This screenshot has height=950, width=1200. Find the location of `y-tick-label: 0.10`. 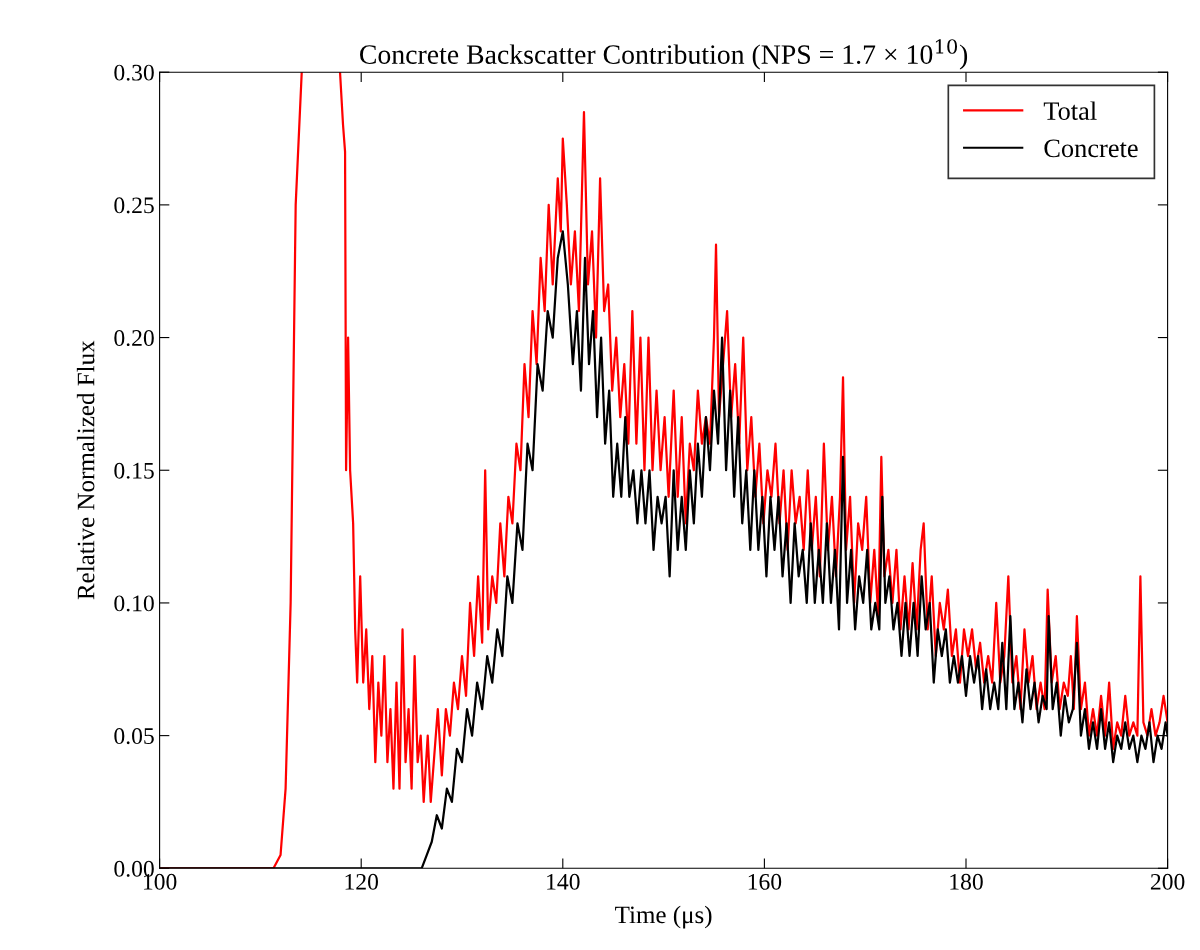

y-tick-label: 0.10 is located at coordinates (134, 603).